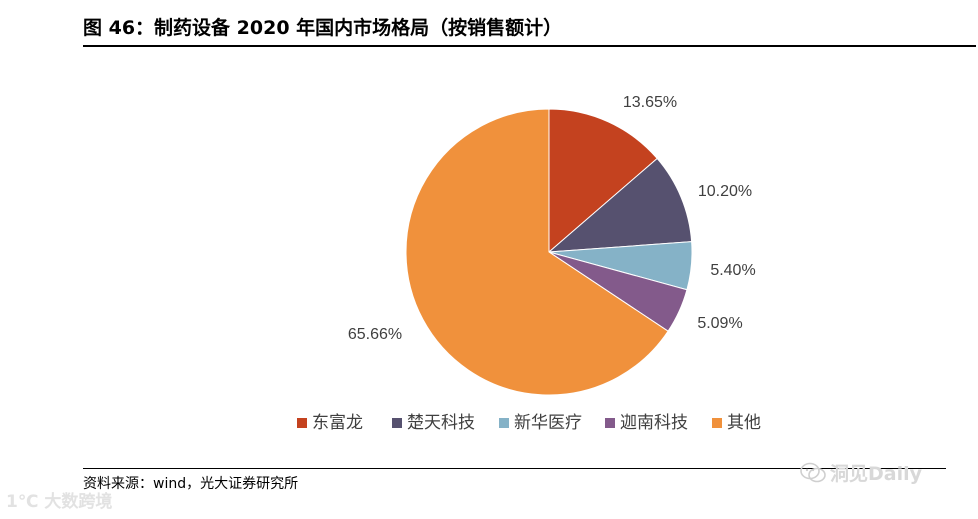 The width and height of the screenshot is (978, 519). I want to click on legend-label: 迦南科技, so click(654, 423).